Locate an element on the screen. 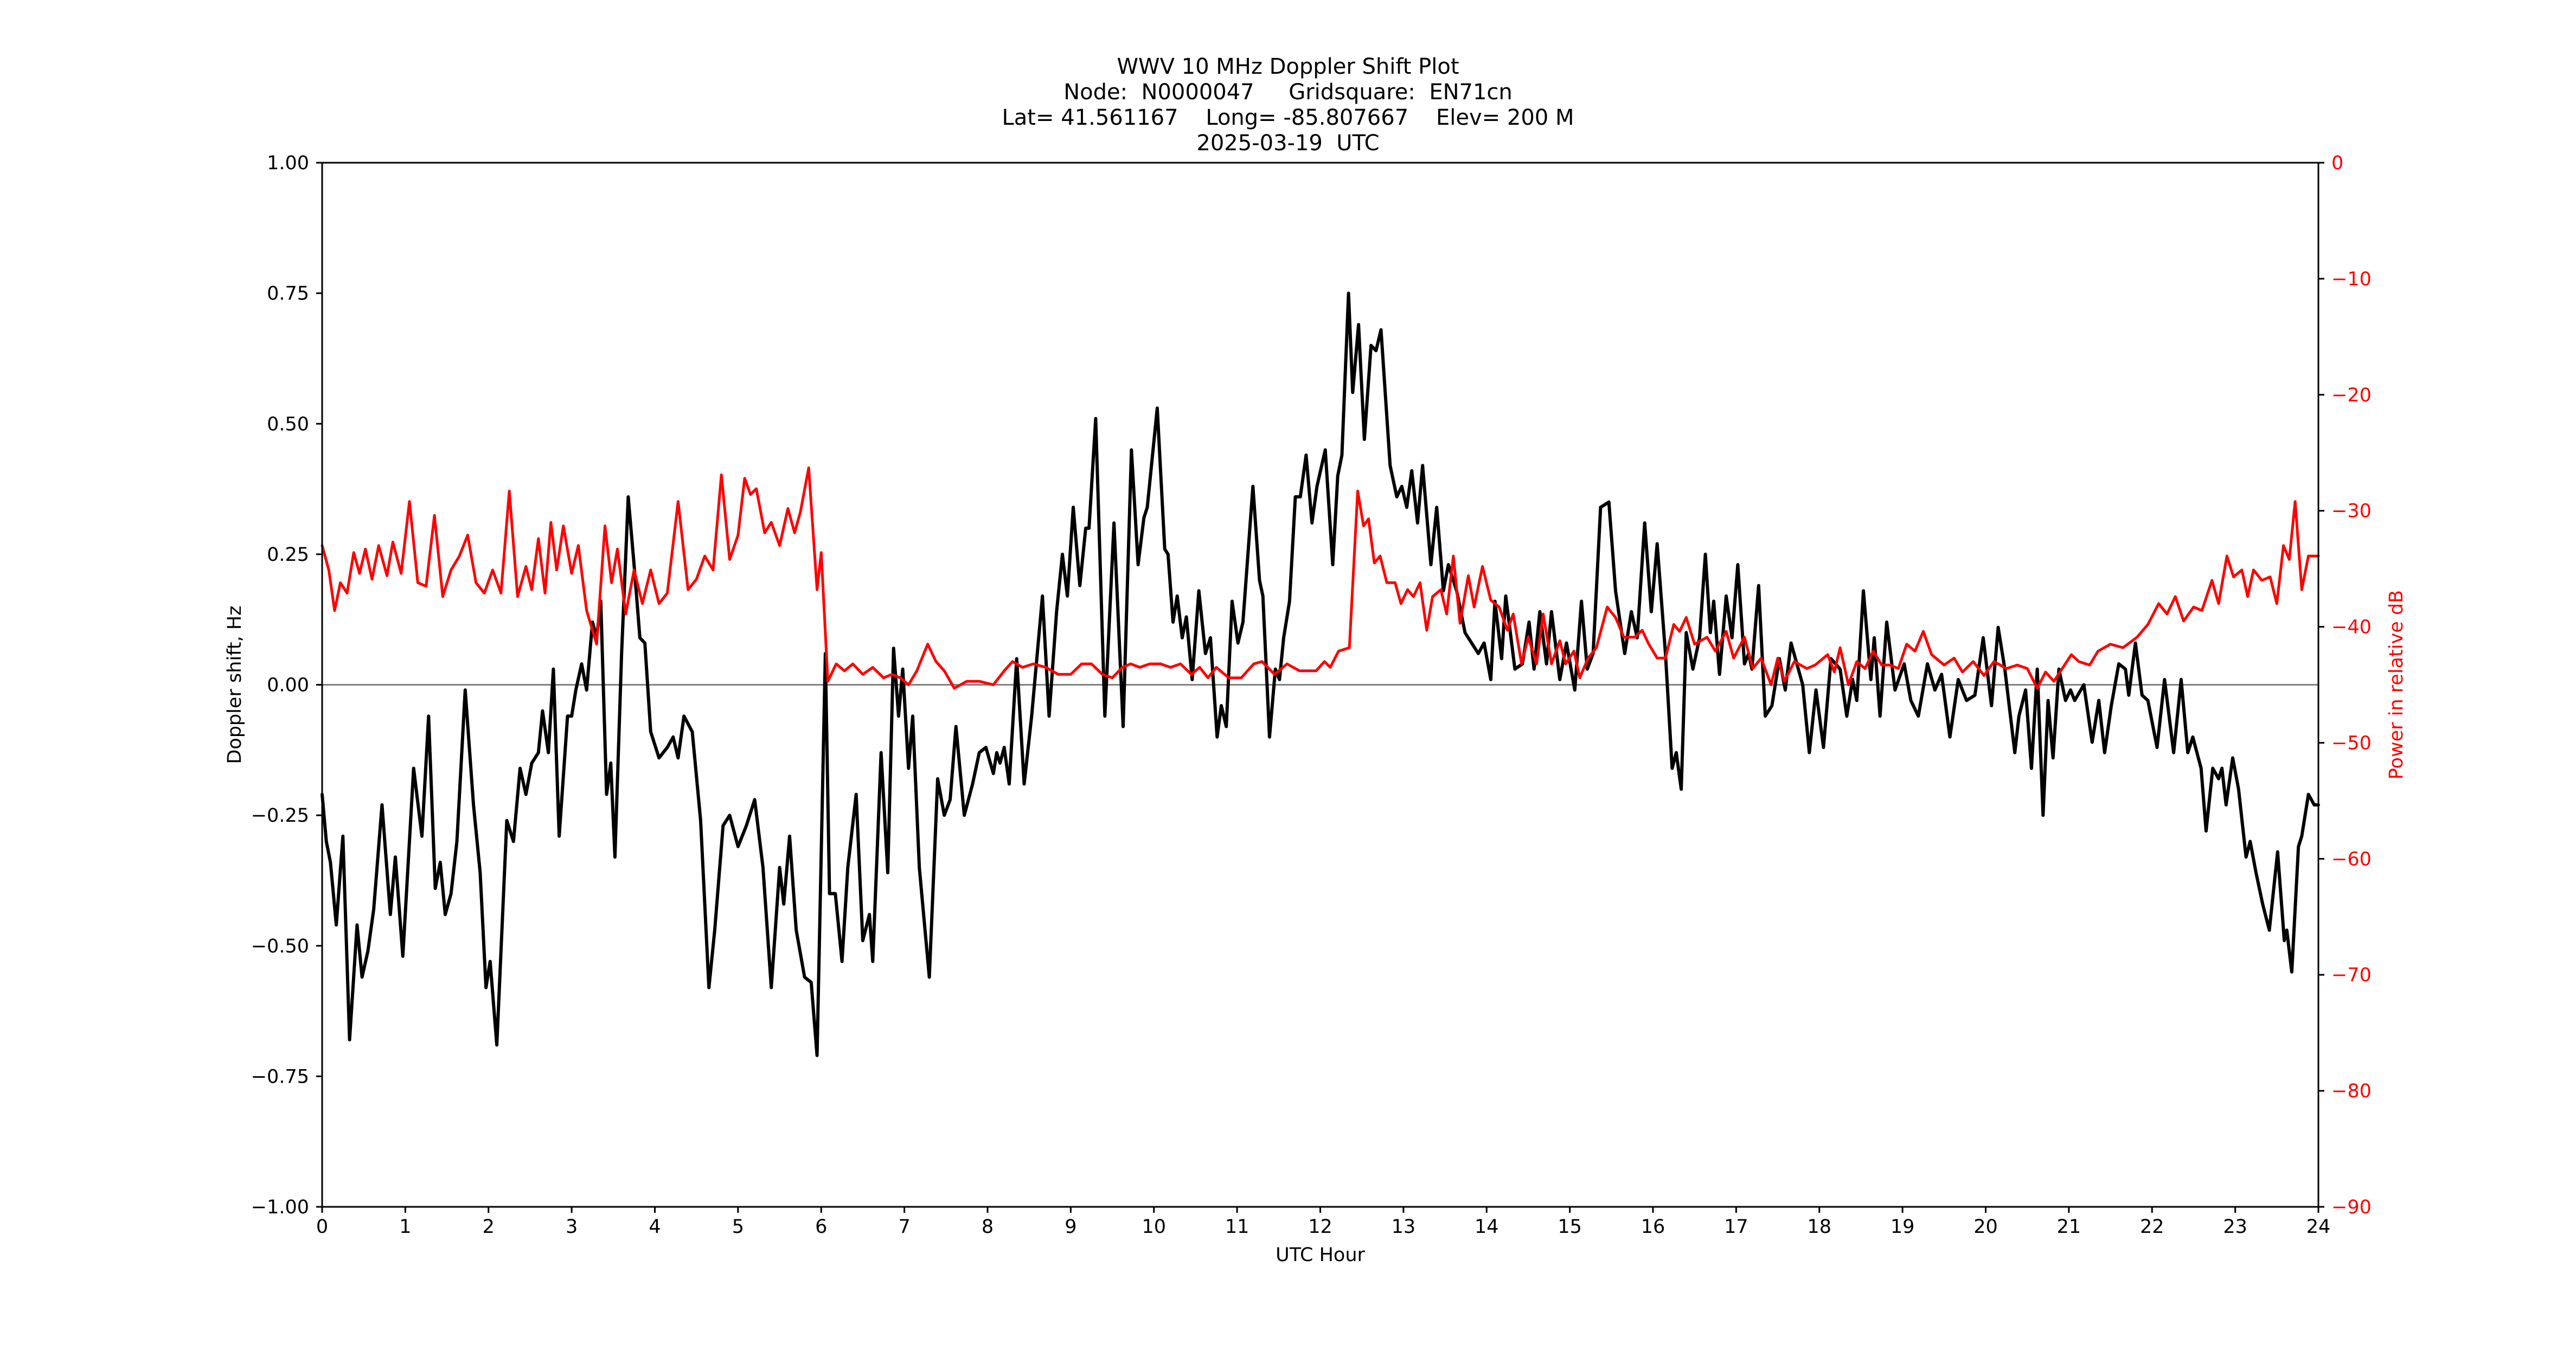 The height and width of the screenshot is (1356, 2576). x-tick-label: 19 is located at coordinates (1903, 1227).